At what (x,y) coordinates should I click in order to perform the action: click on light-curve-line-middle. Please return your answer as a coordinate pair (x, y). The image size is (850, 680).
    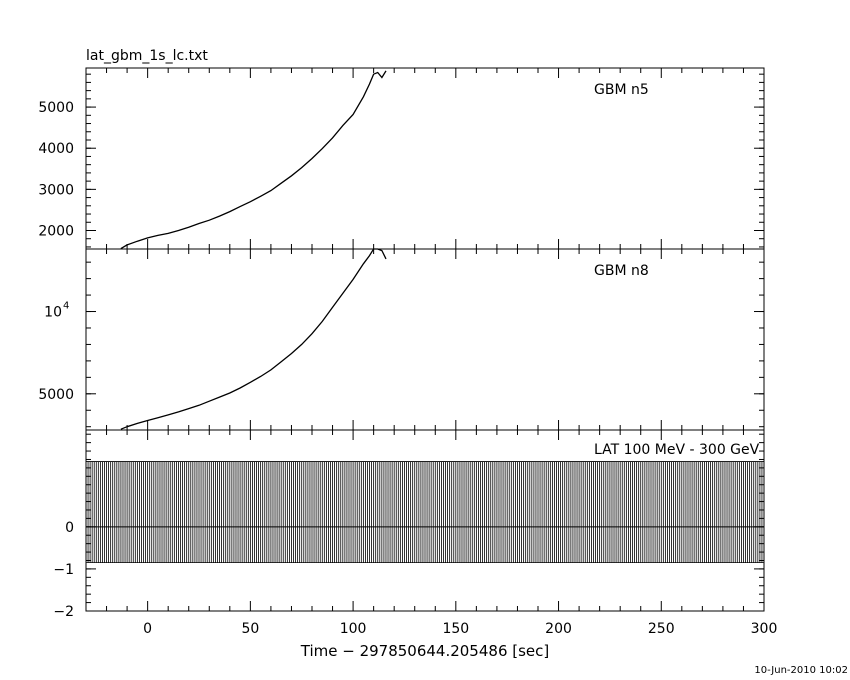
    Looking at the image, I should click on (253, 339).